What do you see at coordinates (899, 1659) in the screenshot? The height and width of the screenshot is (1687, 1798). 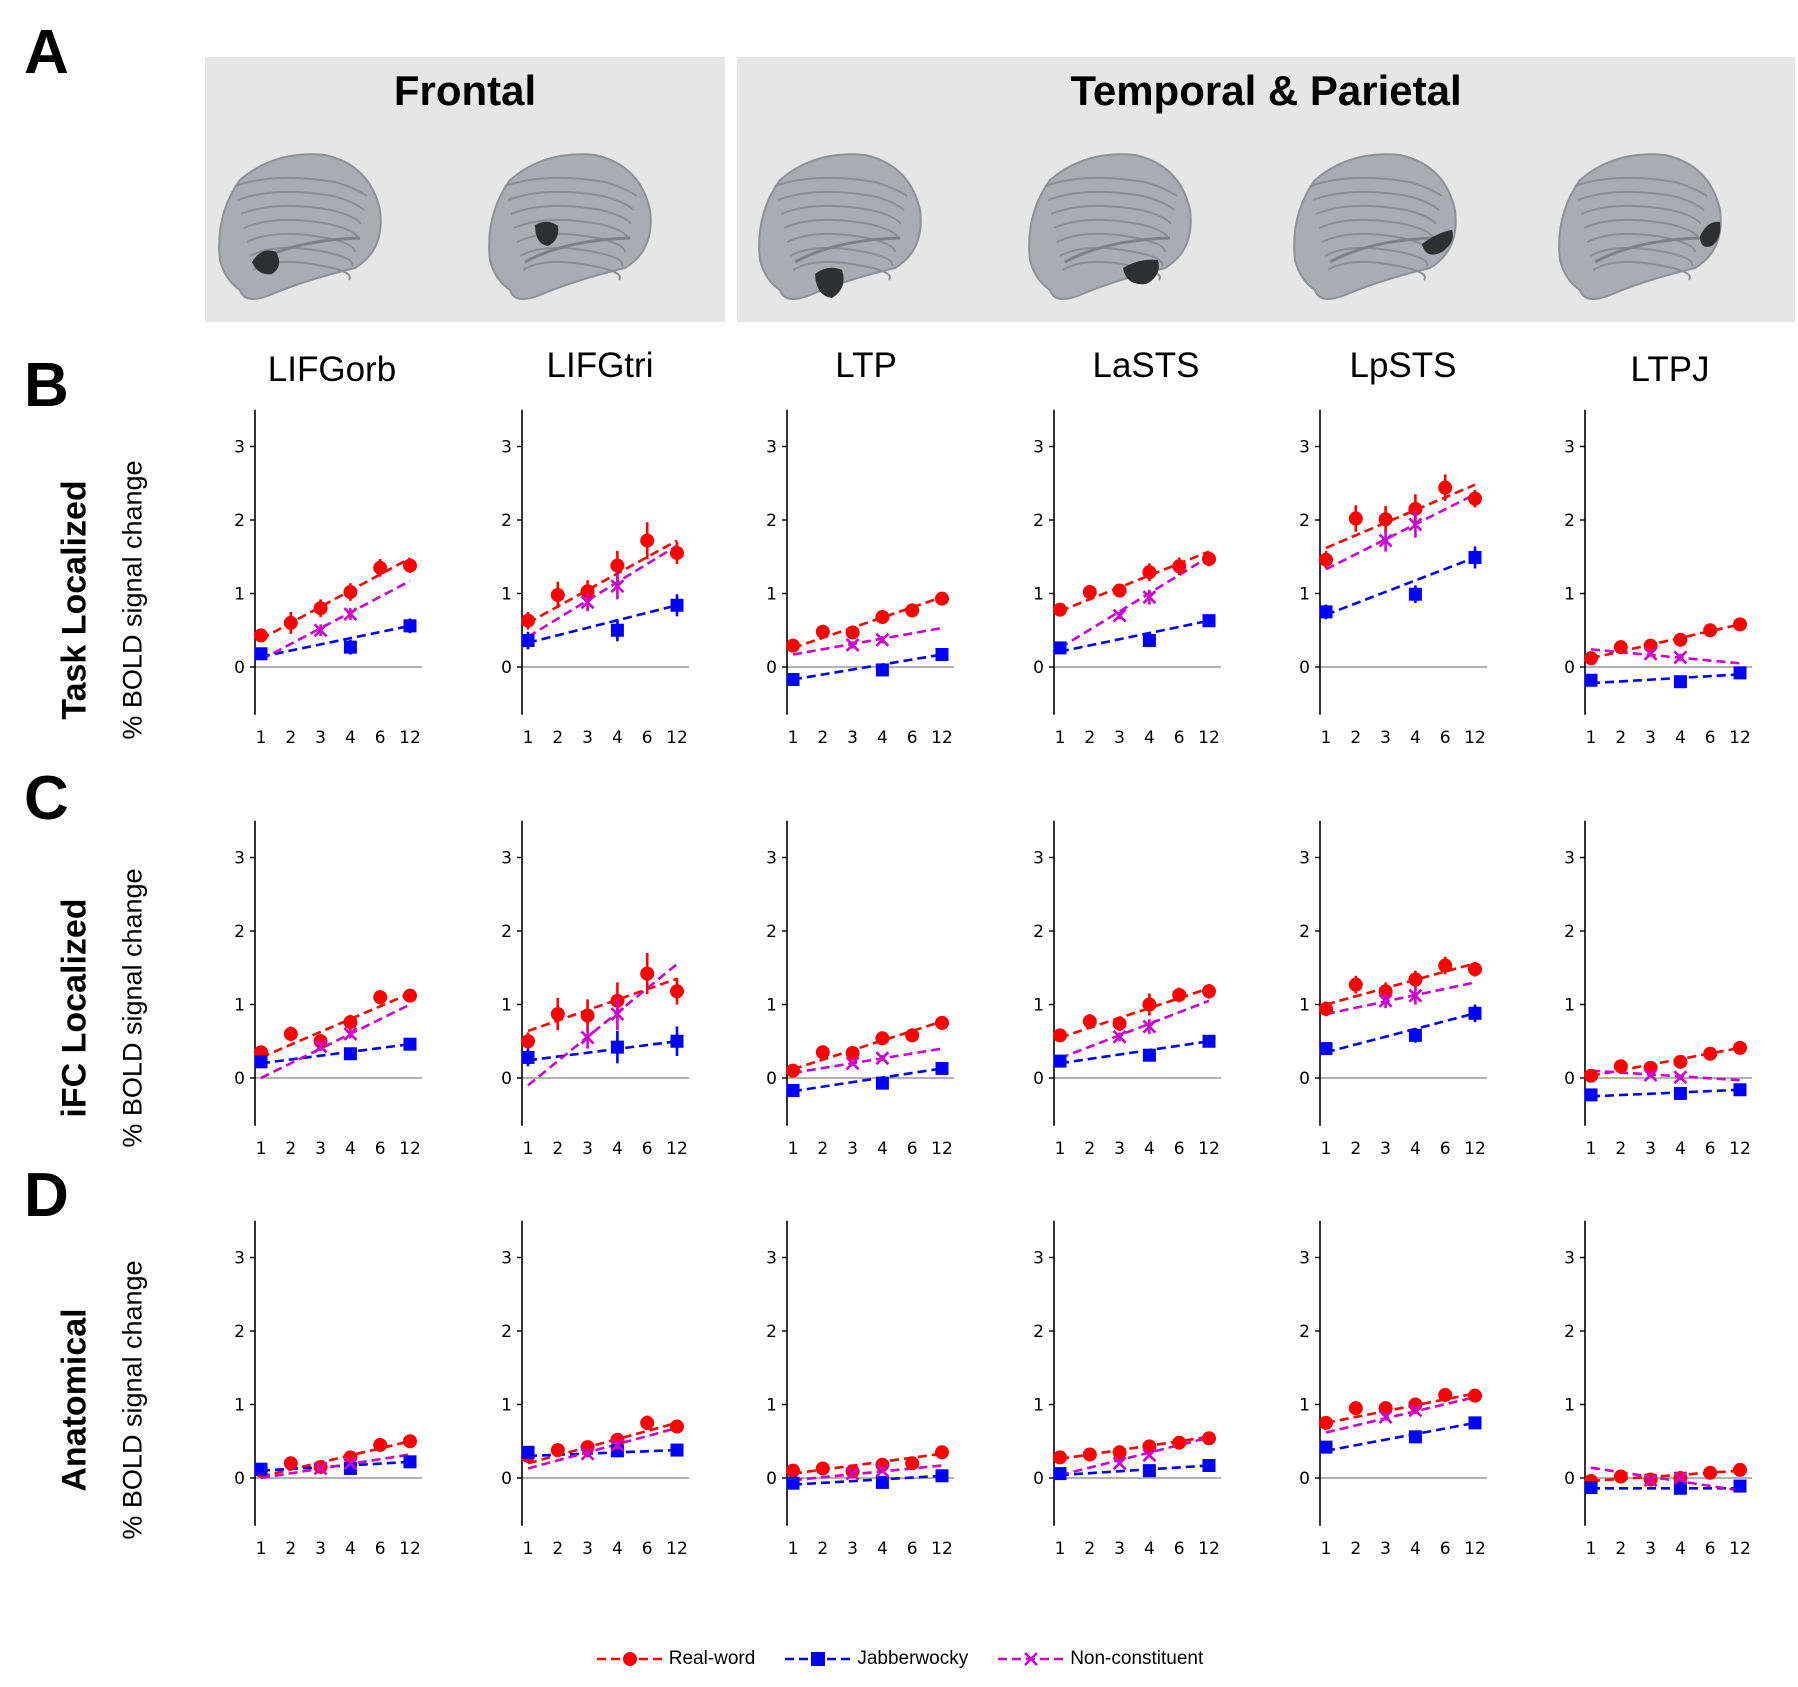 I see `legend: Real-word Jabberwocky Non-constituent` at bounding box center [899, 1659].